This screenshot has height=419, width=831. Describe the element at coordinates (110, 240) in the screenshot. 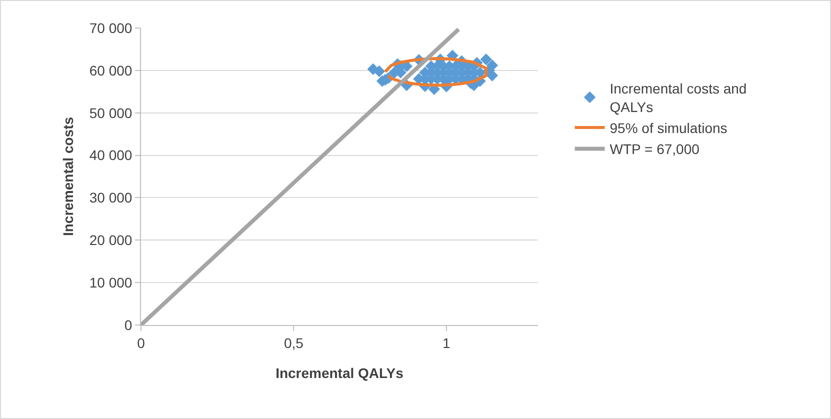

I see `y-tick-label: 20 000` at that location.